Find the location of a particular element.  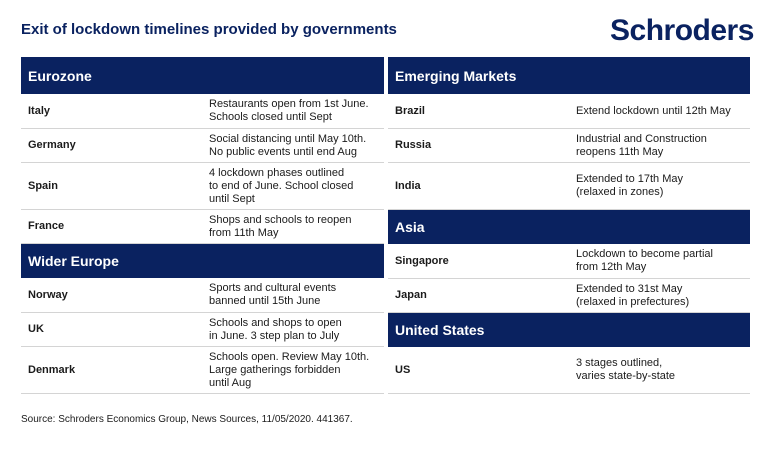

section-header-wider-europe: Wider Europe is located at coordinates (202, 261).